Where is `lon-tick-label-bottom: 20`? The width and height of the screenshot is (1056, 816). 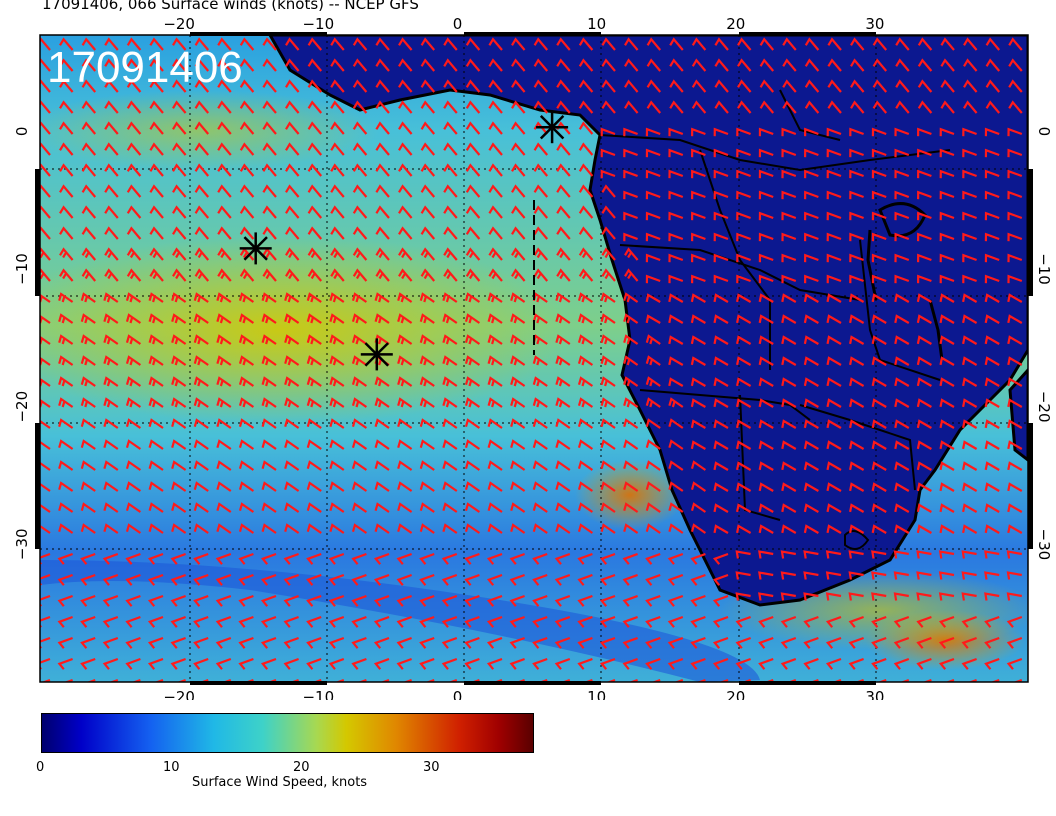 lon-tick-label-bottom: 20 is located at coordinates (735, 694).